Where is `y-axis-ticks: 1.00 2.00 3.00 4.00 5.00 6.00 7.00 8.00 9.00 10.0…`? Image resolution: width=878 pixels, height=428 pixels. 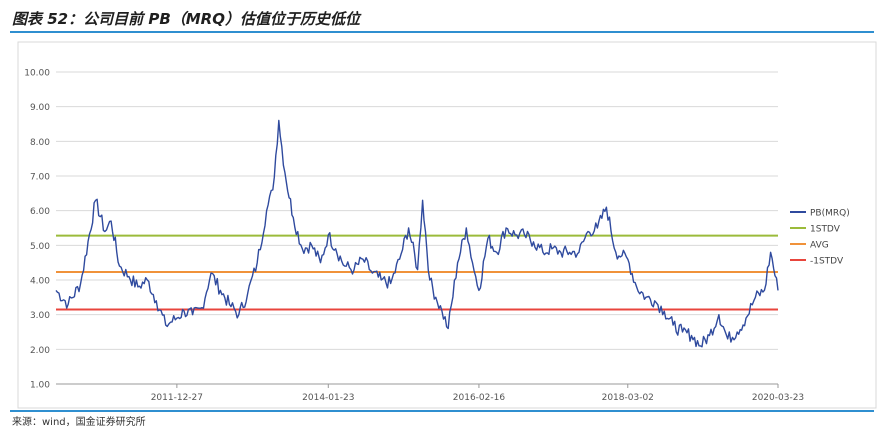
y-axis-ticks: 1.00 2.00 3.00 4.00 5.00 6.00 7.00 8.00 9.00 10.0… is located at coordinates (37, 230).